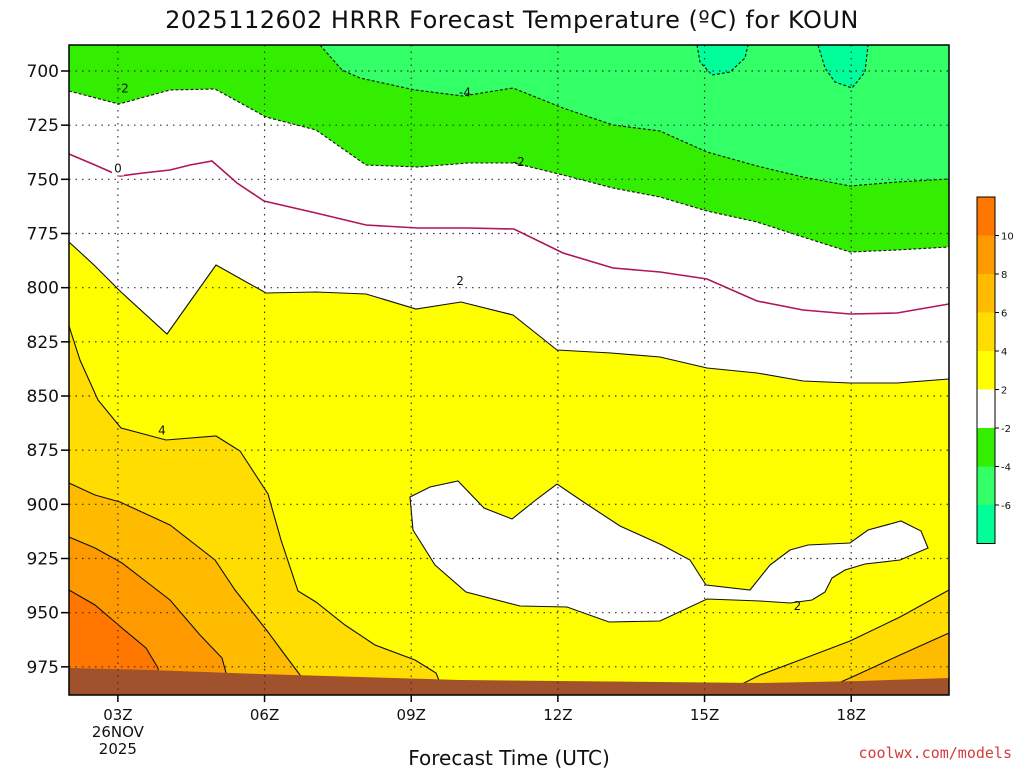 The height and width of the screenshot is (768, 1024). I want to click on colorbar-frame, so click(986, 370).